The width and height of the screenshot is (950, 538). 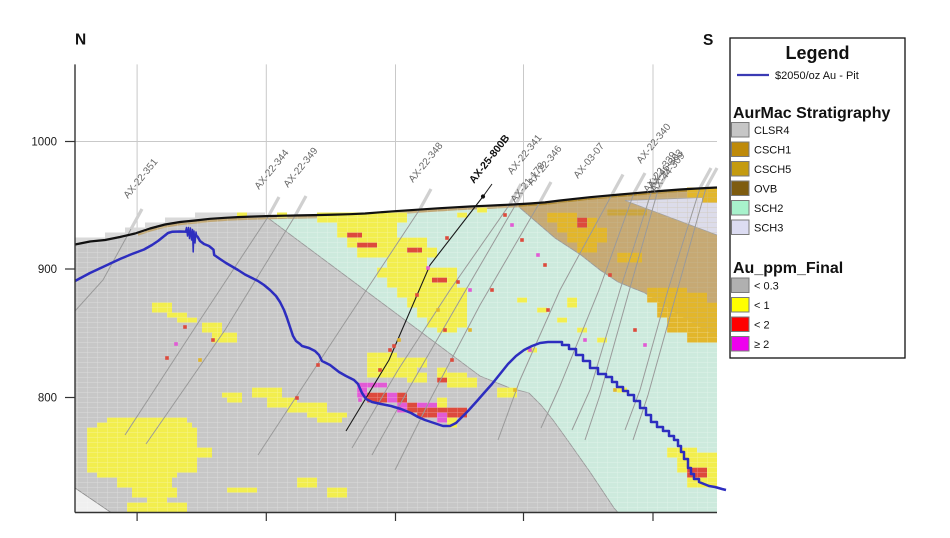 I want to click on svg-text: < 0.3, so click(x=766, y=287).